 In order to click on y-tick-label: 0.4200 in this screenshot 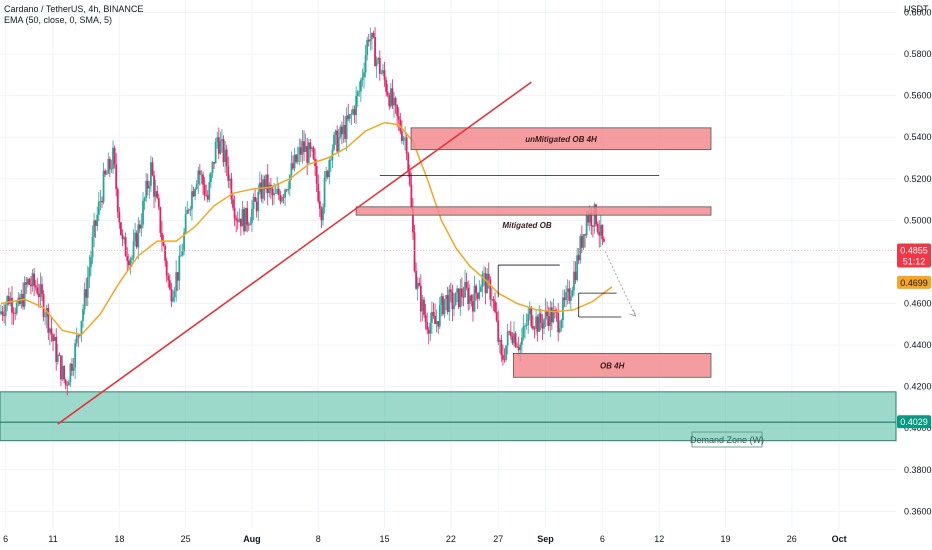, I will do `click(918, 387)`.